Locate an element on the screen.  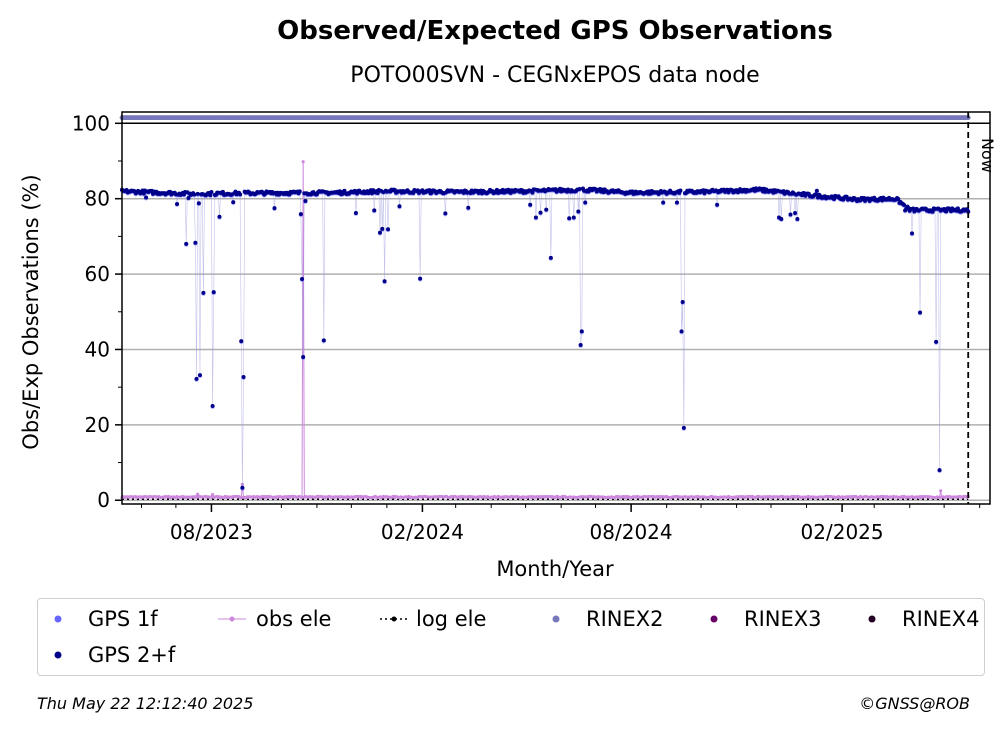
legend-item: GPS 1f is located at coordinates (104, 619).